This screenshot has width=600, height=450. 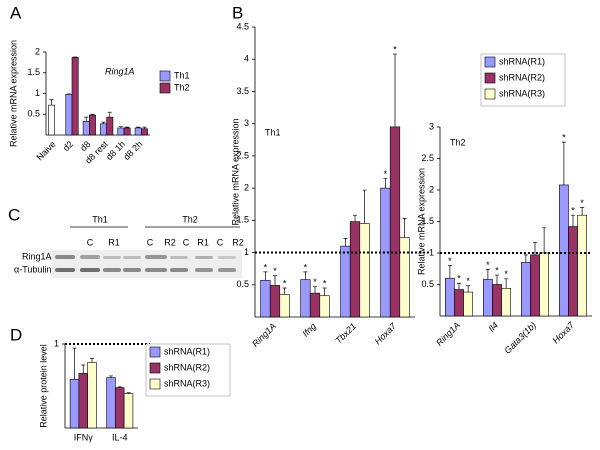 I want to click on annotation: Th1, so click(x=273, y=132).